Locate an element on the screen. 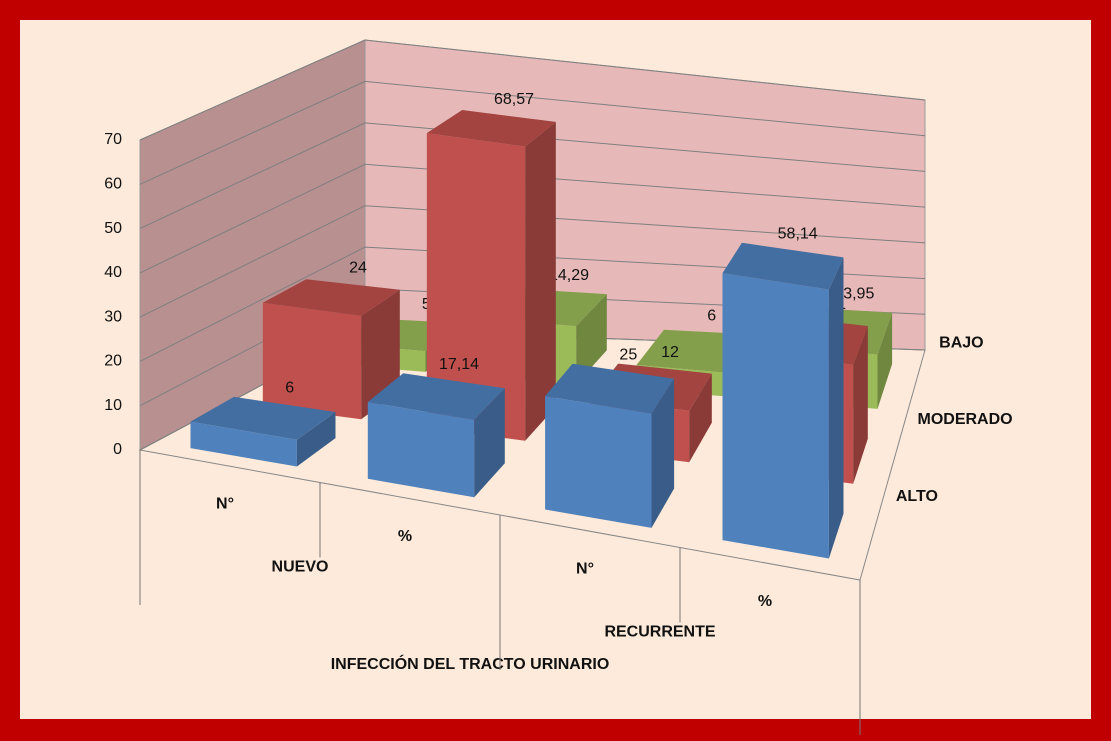  y-tick-label: 50 is located at coordinates (113, 228).